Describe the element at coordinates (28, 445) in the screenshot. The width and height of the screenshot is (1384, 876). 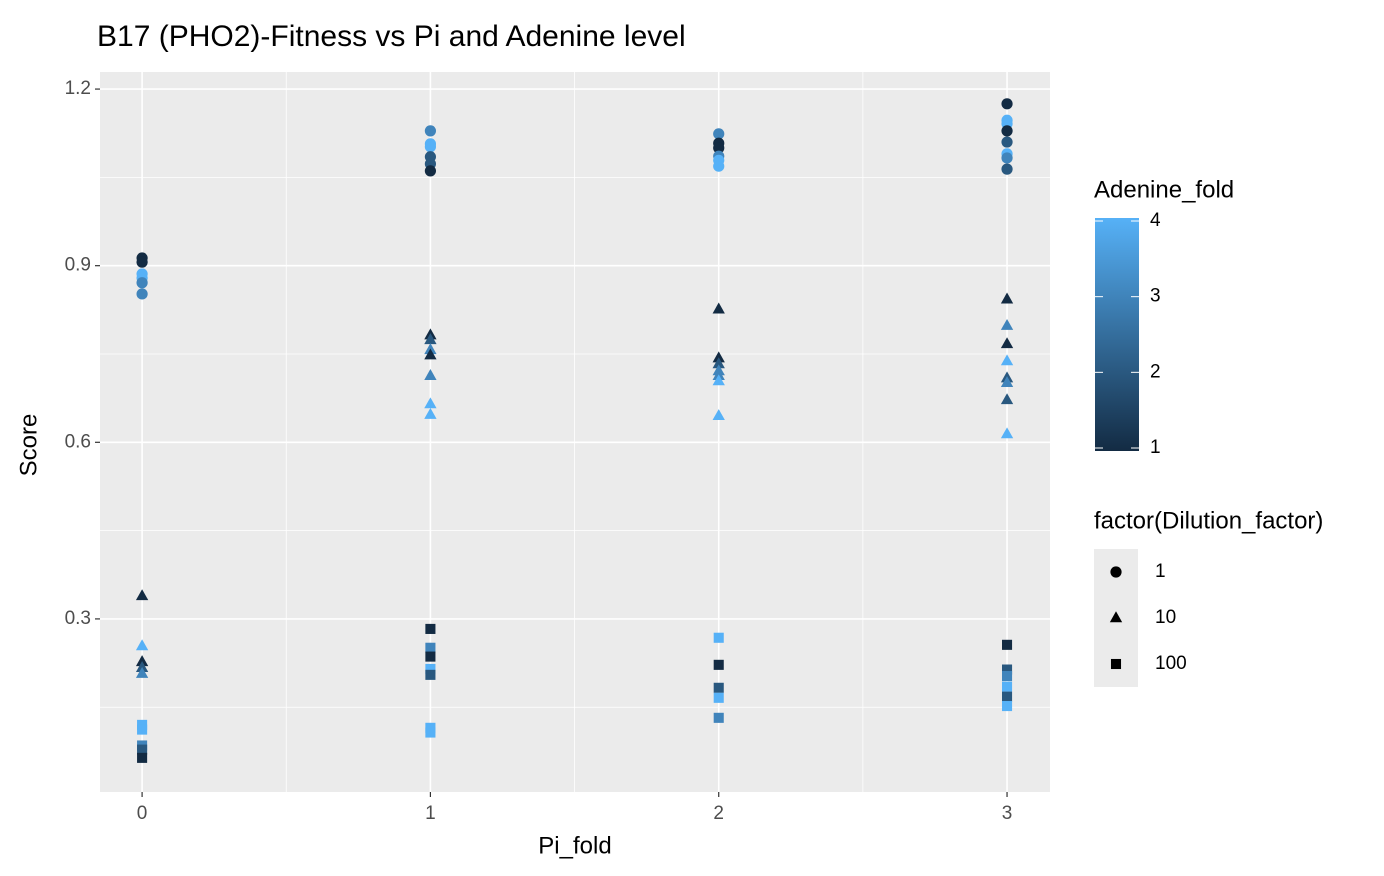
I see `y-axis-title: Score` at that location.